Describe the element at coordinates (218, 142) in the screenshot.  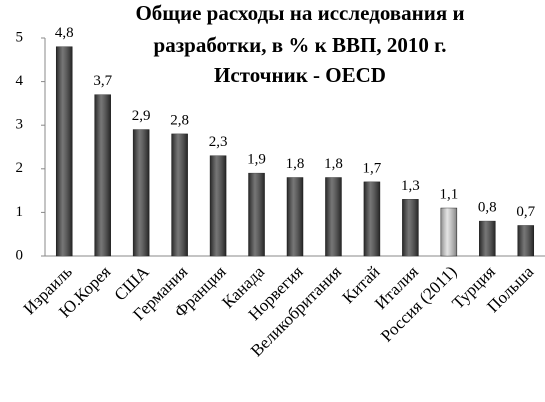
I see `value-label: 2,3` at that location.